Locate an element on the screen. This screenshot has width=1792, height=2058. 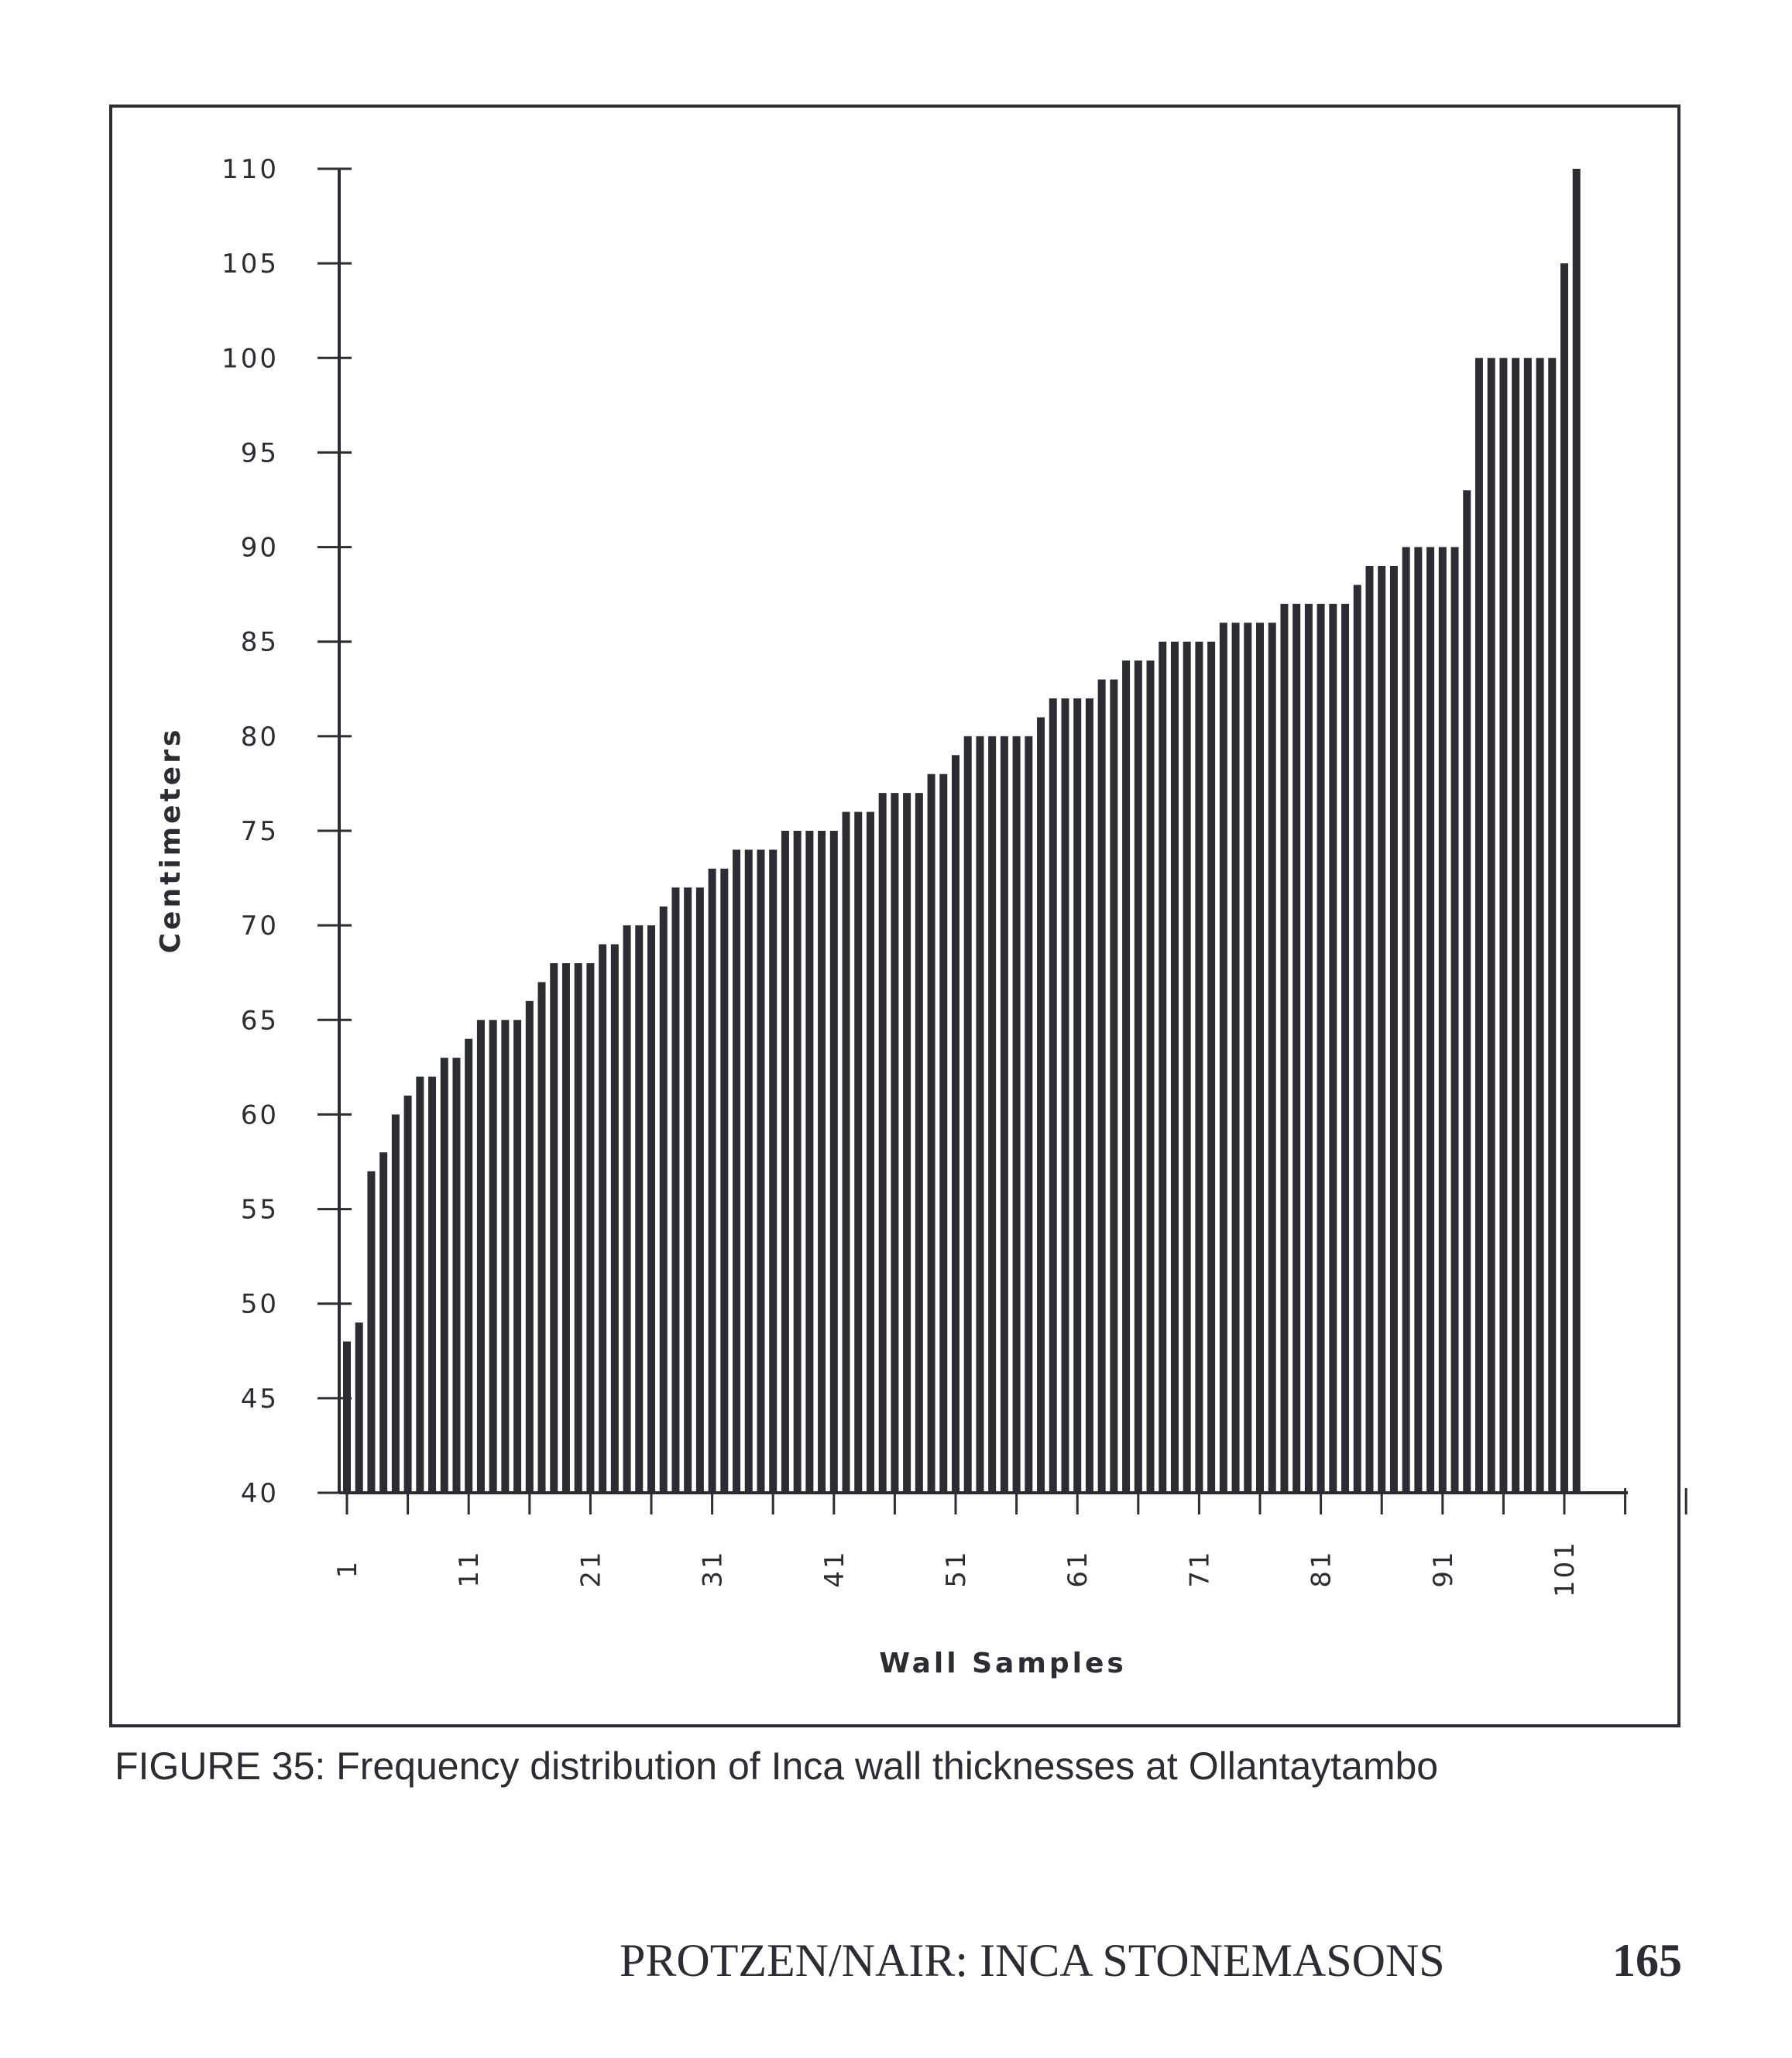
x-tick-label: 31 is located at coordinates (713, 1568).